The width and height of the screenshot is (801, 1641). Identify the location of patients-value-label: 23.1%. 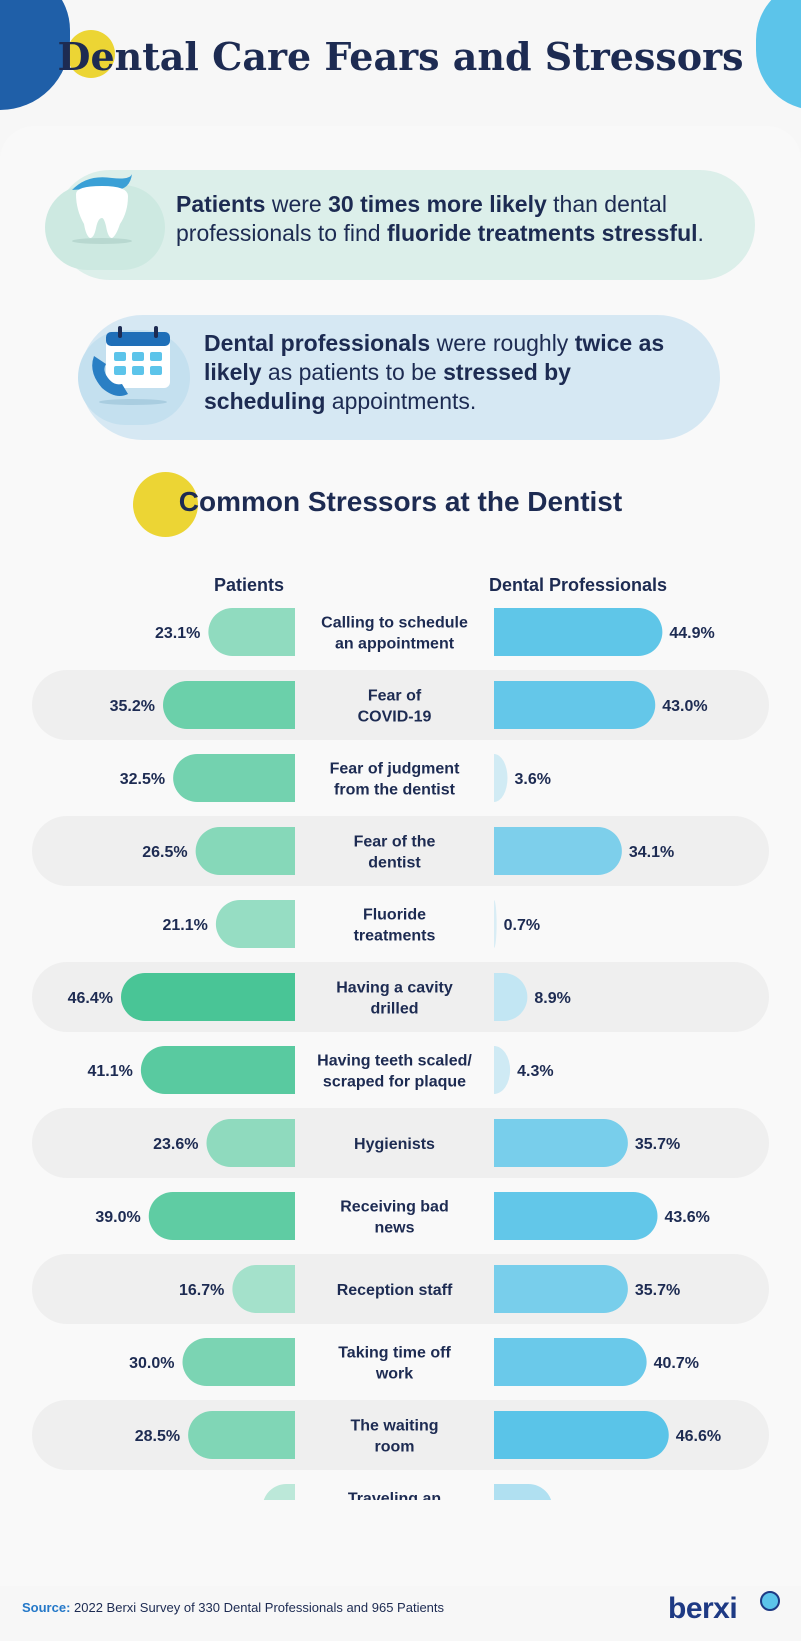
(177, 633).